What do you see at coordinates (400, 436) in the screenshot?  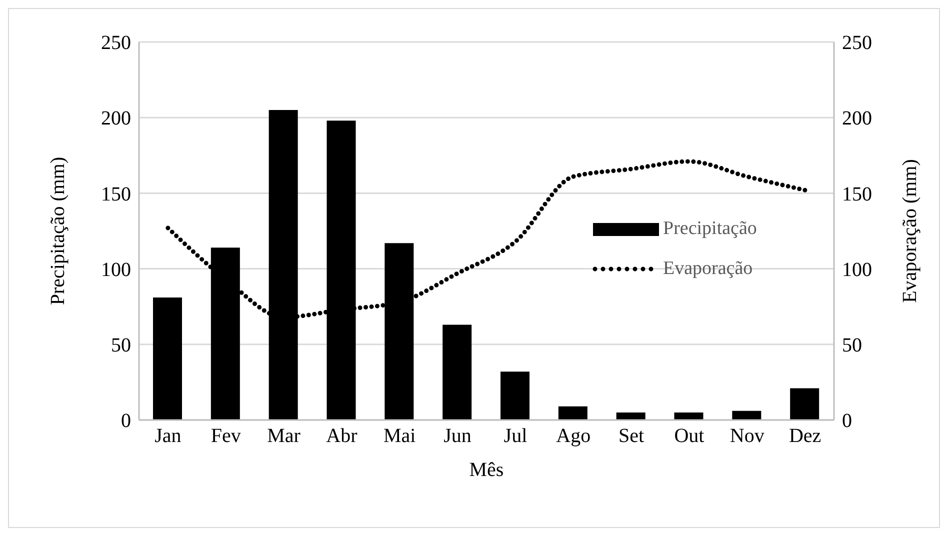 I see `x-tick-label: Mai` at bounding box center [400, 436].